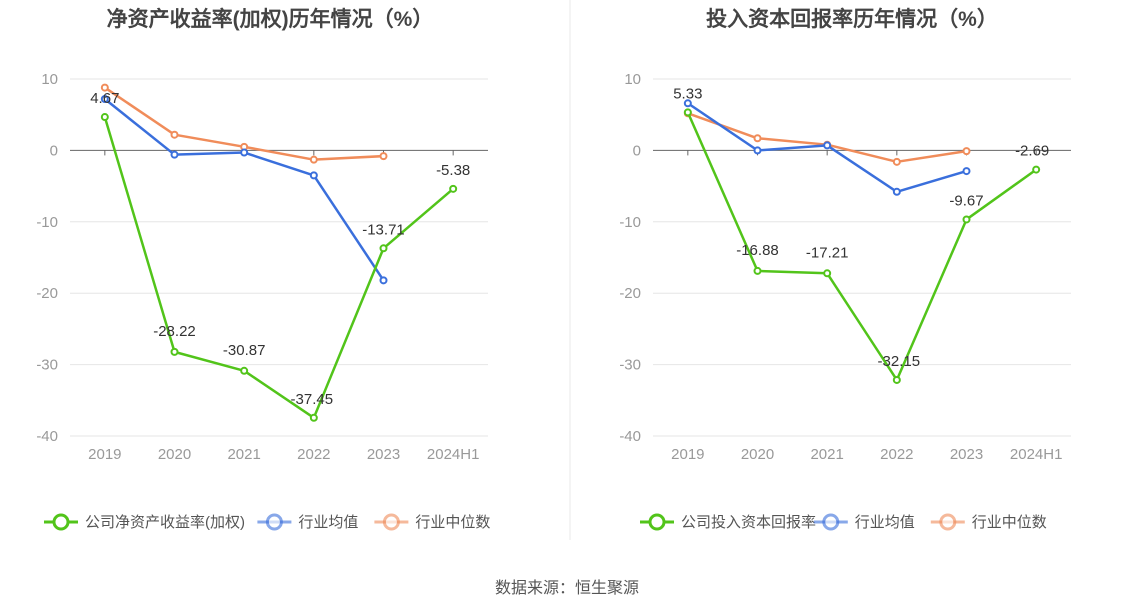  Describe the element at coordinates (899, 361) in the screenshot. I see `data-label: -32.15` at that location.